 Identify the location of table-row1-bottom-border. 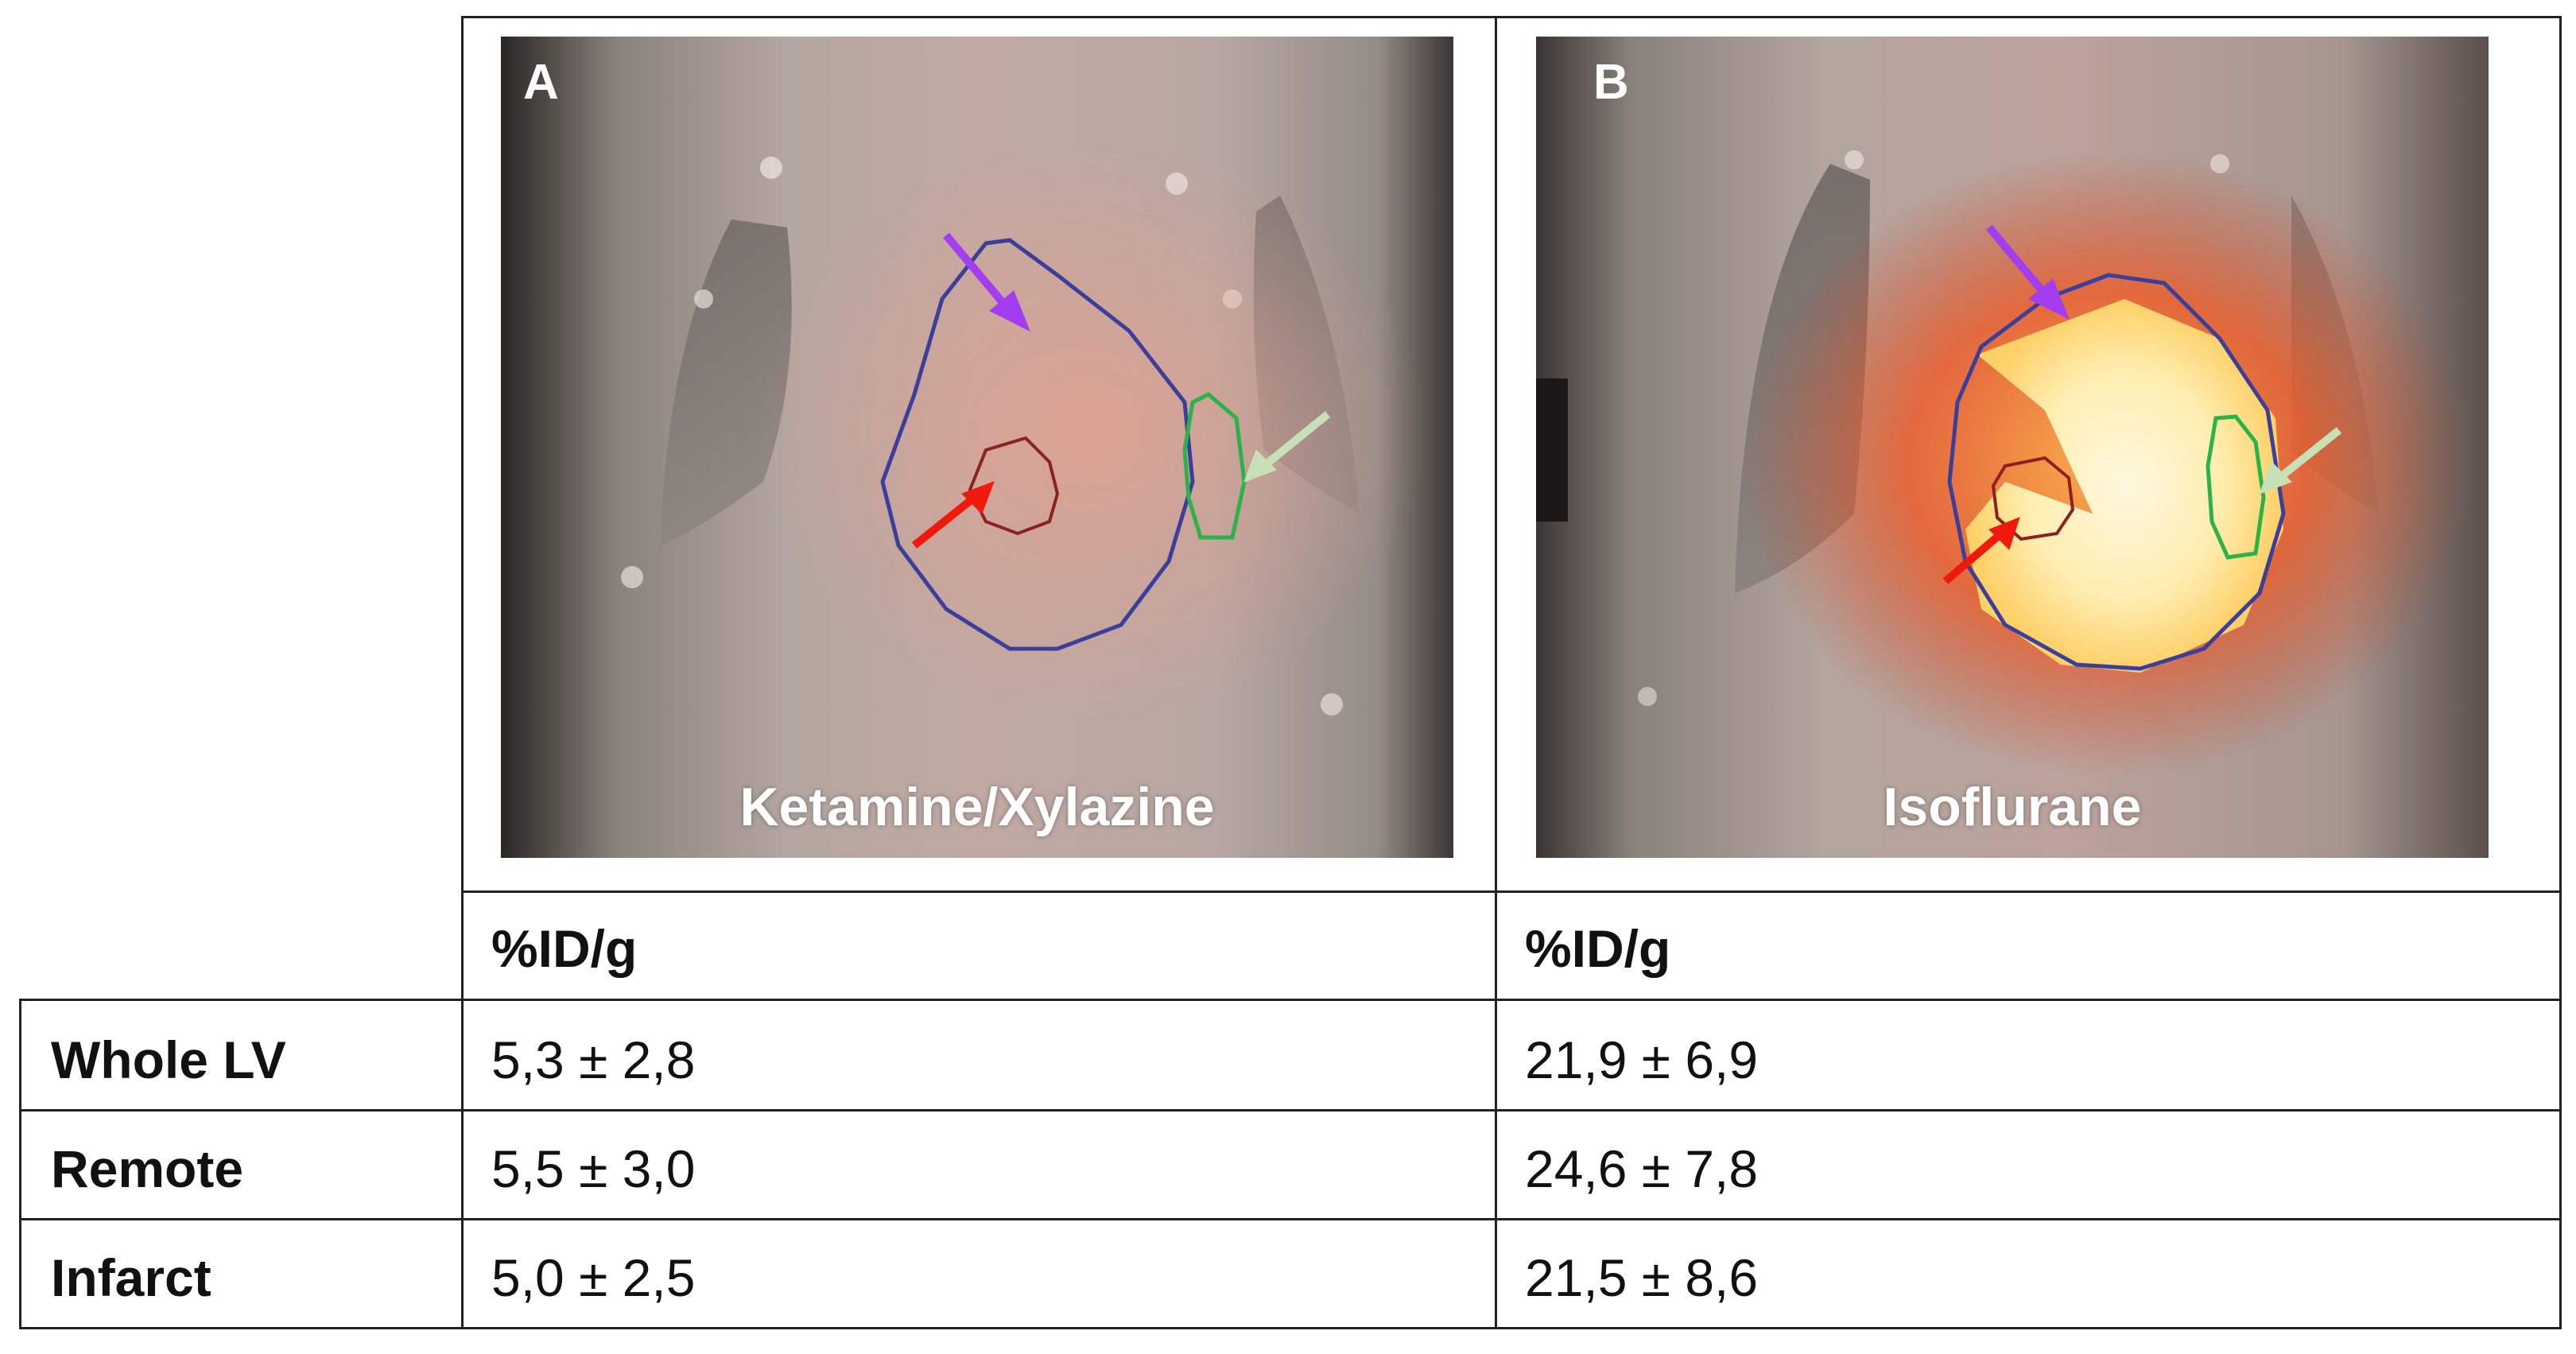
(1290, 1110).